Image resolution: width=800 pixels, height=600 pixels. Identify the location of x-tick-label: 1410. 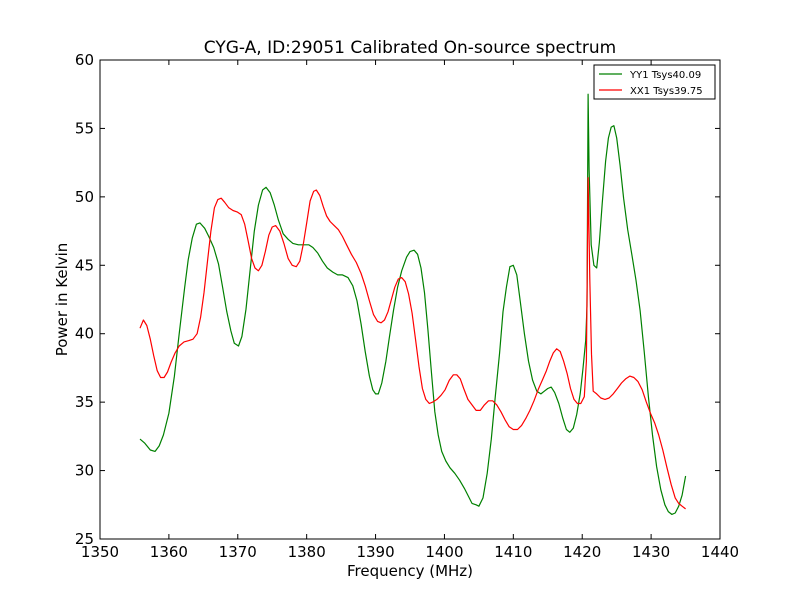
(513, 552).